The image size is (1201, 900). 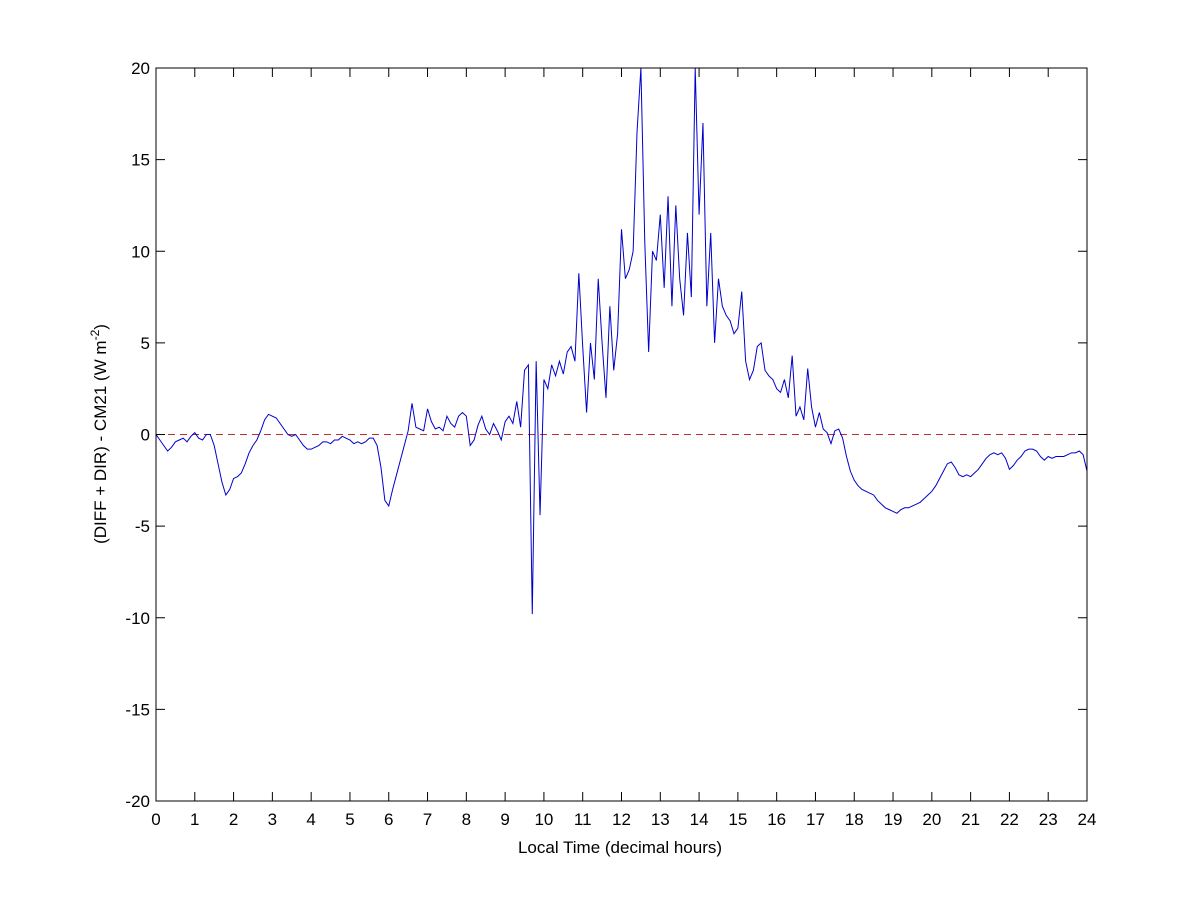 What do you see at coordinates (100, 327) in the screenshot?
I see `y-axis-label-end: )` at bounding box center [100, 327].